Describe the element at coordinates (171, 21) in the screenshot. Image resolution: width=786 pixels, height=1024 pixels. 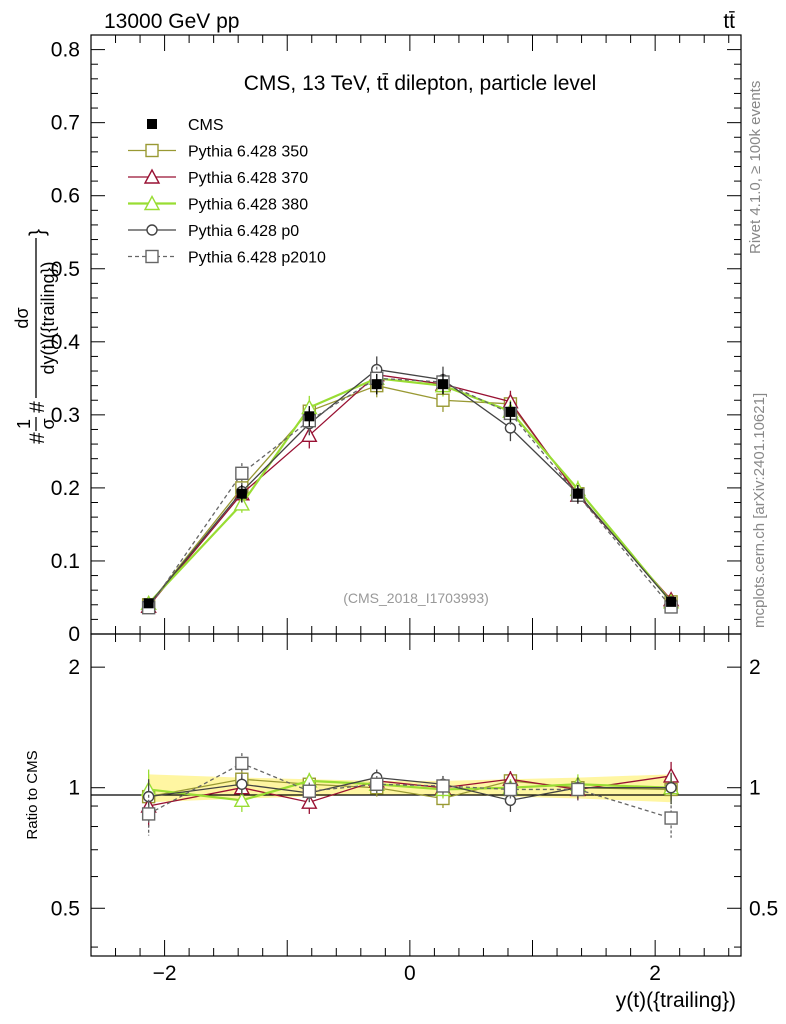
I see `header-energy-label: 13000 GeV pp` at that location.